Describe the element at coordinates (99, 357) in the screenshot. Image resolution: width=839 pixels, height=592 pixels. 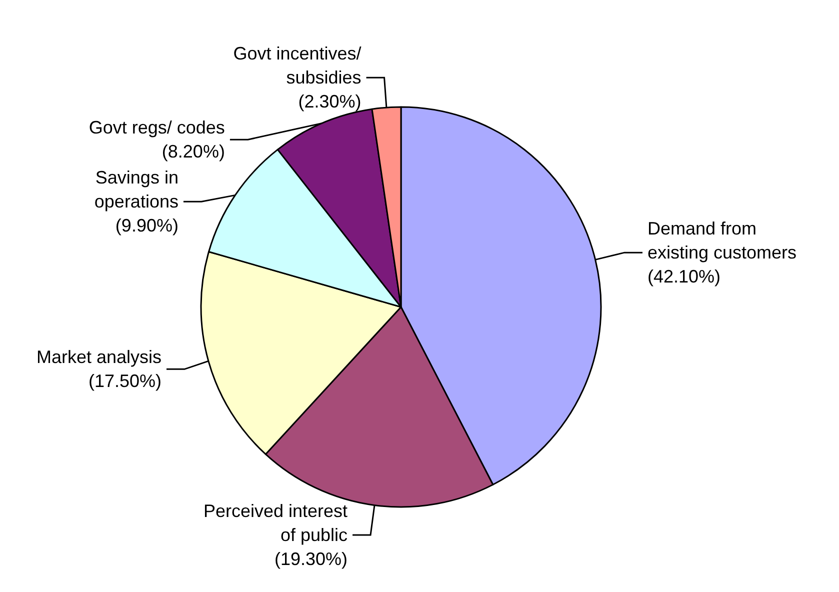
I see `slice-label: Market analysis` at that location.